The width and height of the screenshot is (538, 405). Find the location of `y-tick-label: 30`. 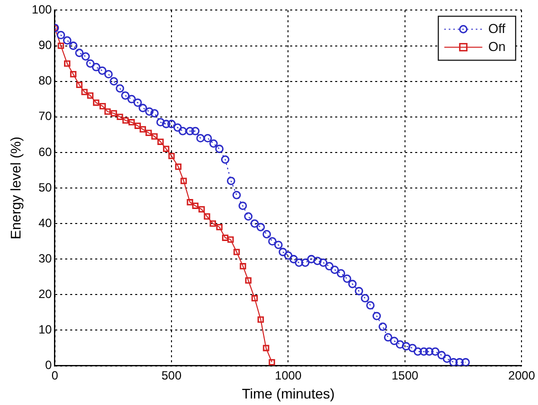

y-tick-label: 30 is located at coordinates (45, 258).